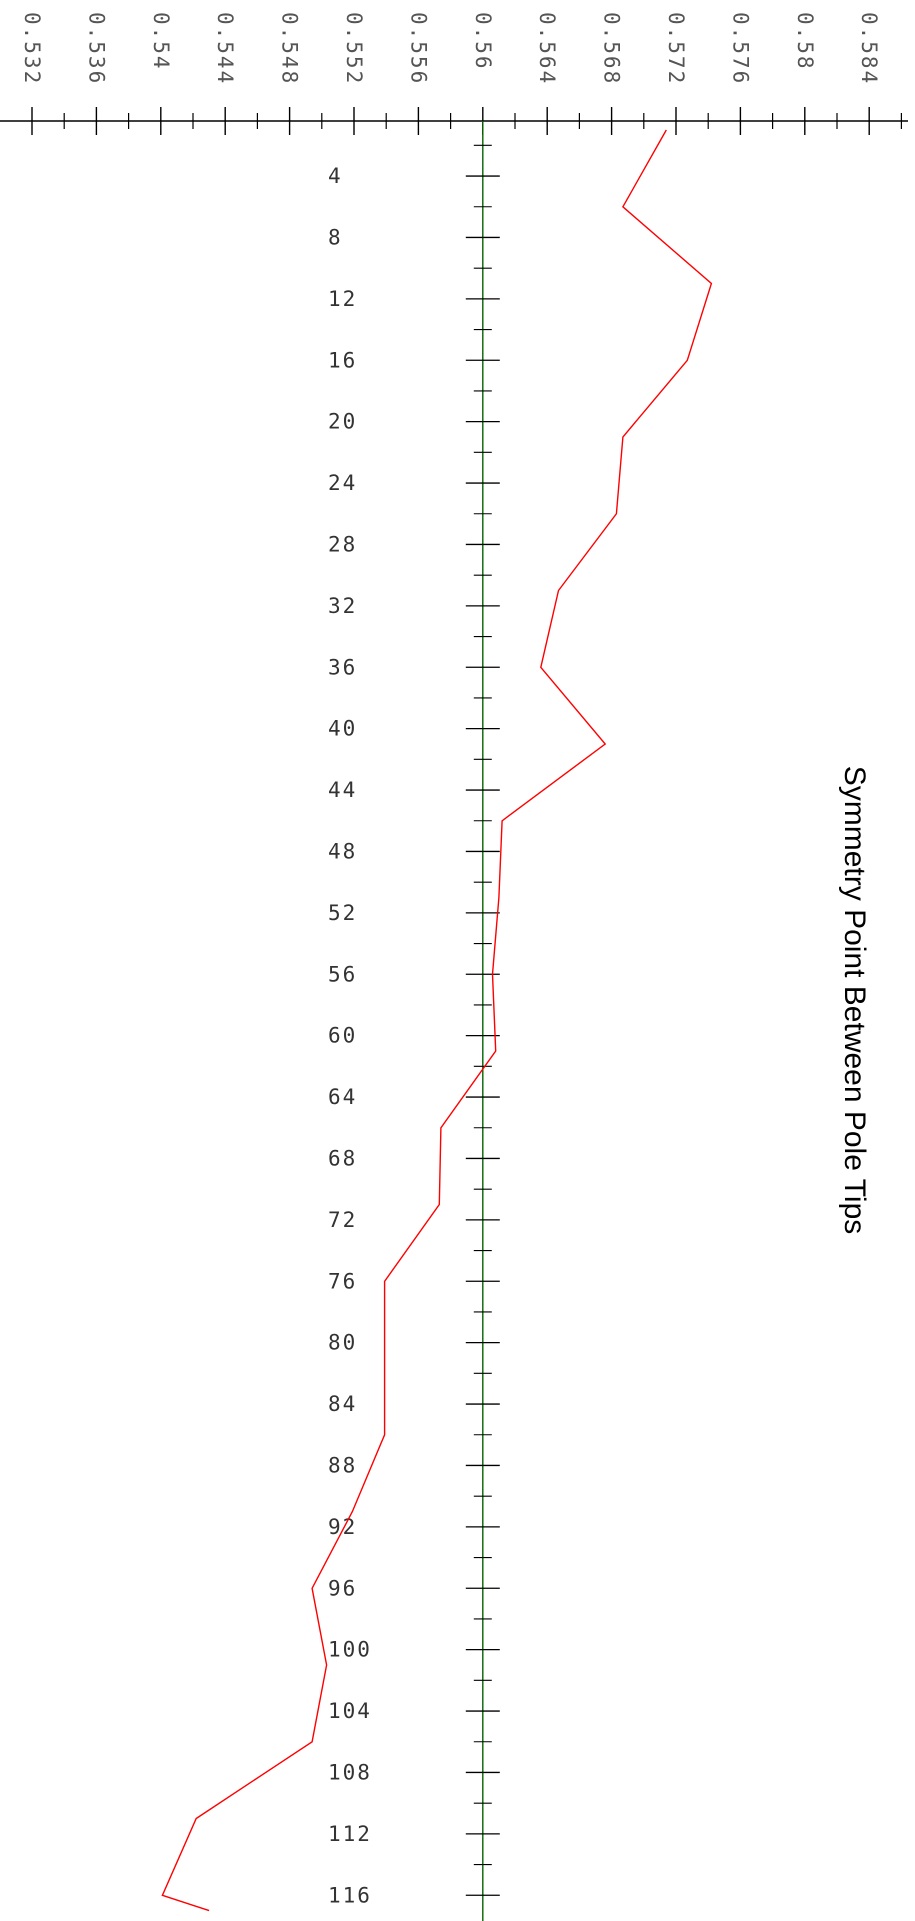 Image resolution: width=915 pixels, height=1921 pixels. What do you see at coordinates (342, 483) in the screenshot?
I see `y-tick-label: 24` at bounding box center [342, 483].